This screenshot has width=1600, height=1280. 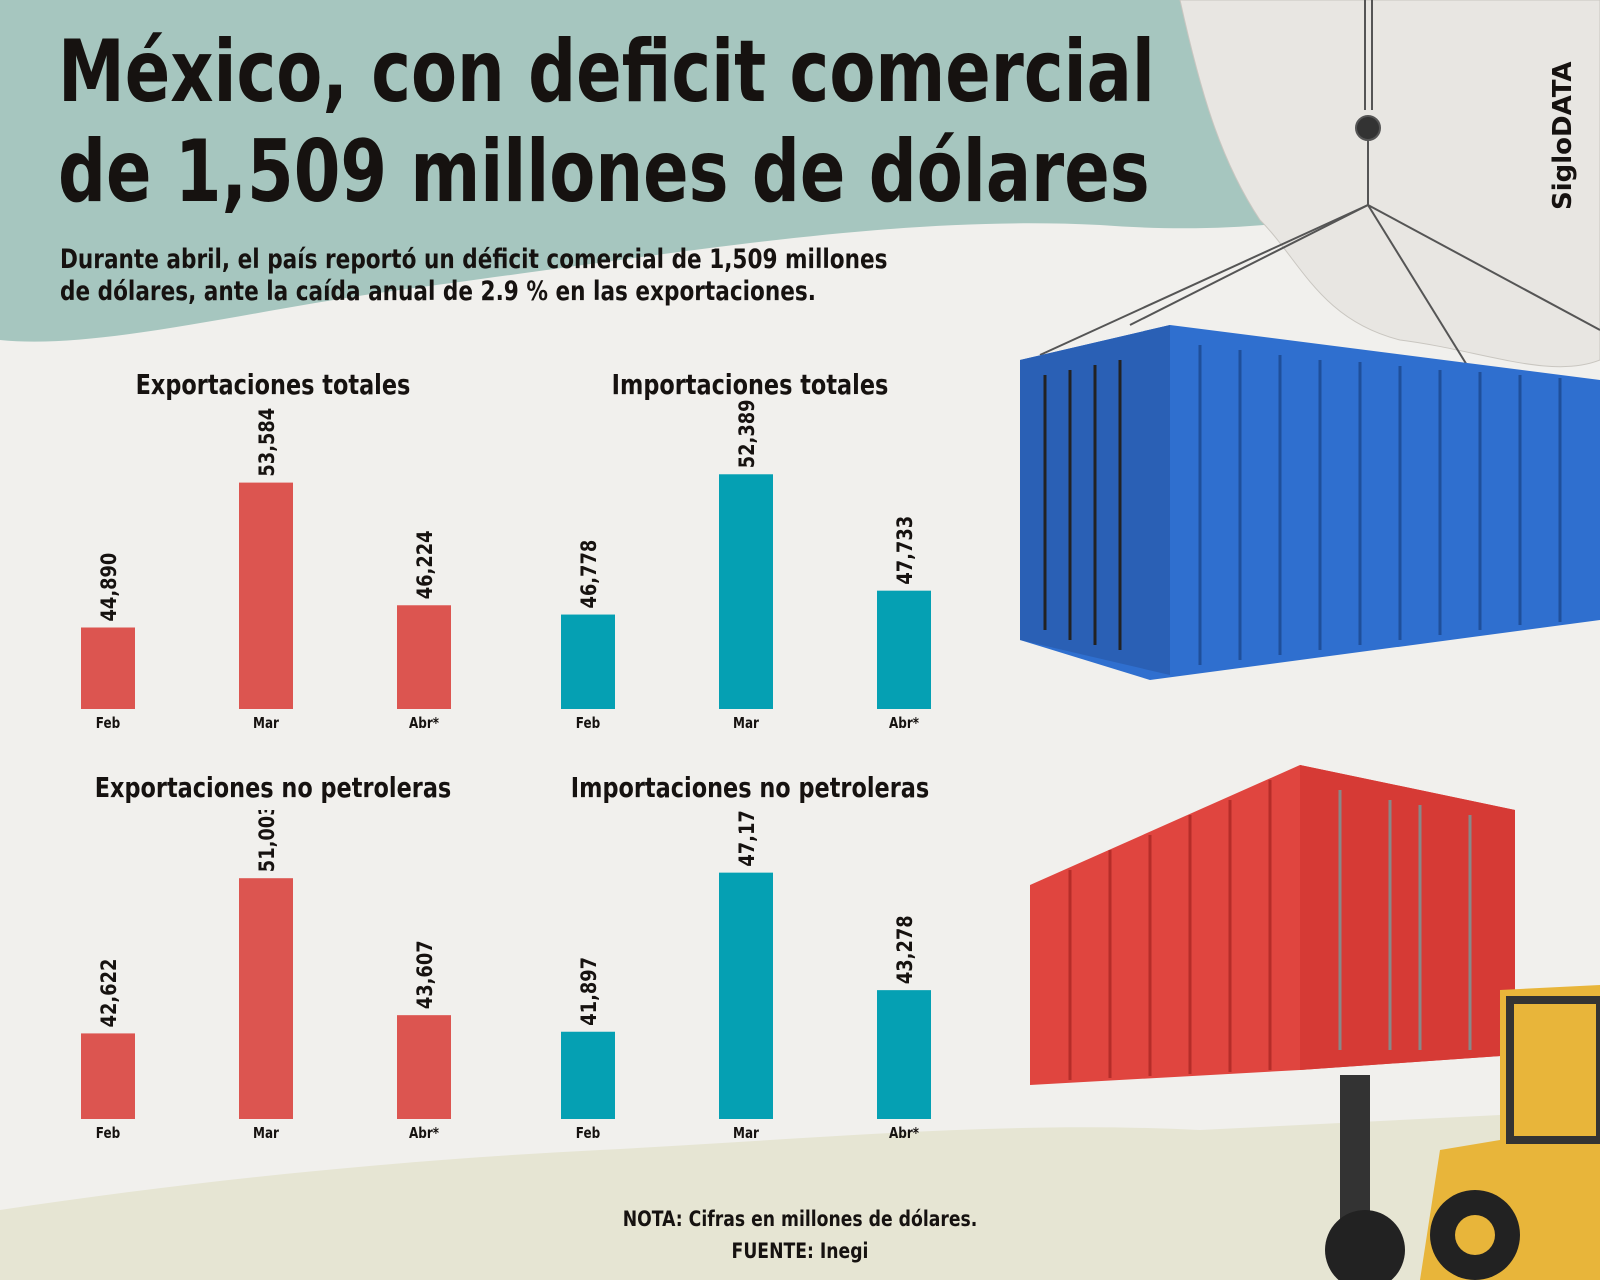 What do you see at coordinates (273, 384) in the screenshot?
I see `chart-title-exportaciones-totales: Exportaciones totales` at bounding box center [273, 384].